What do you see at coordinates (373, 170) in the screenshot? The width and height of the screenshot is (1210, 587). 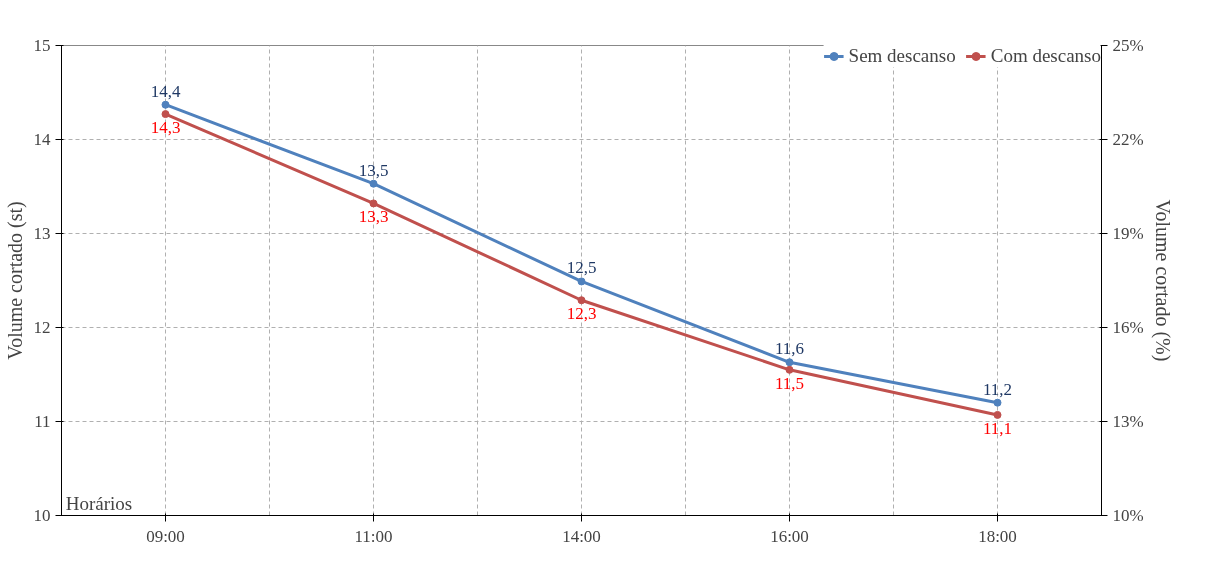 I see `data-label: 13,5` at bounding box center [373, 170].